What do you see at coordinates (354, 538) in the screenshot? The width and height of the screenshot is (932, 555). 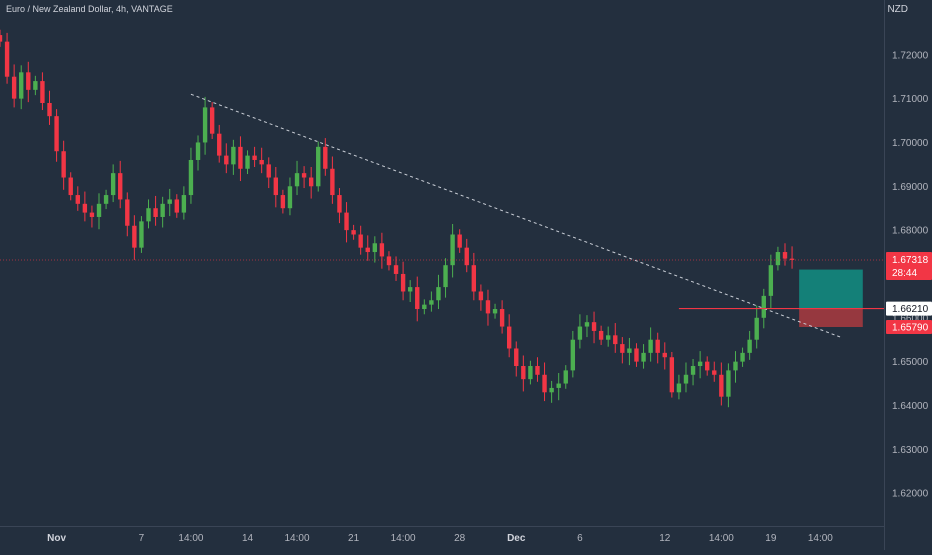 I see `x-tick-label: 21` at bounding box center [354, 538].